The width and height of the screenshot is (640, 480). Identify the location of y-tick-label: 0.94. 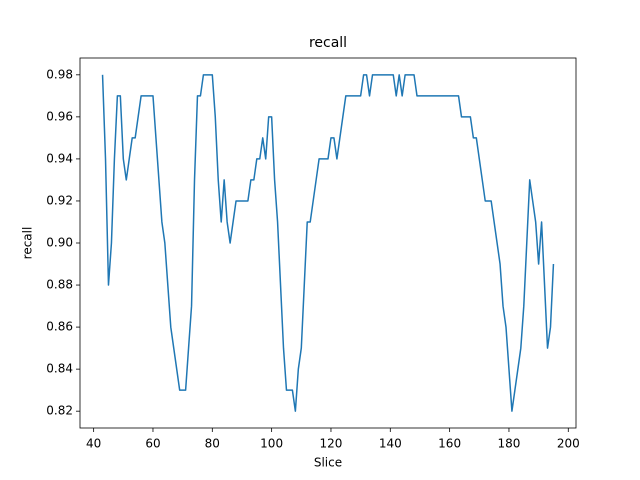
(59, 158).